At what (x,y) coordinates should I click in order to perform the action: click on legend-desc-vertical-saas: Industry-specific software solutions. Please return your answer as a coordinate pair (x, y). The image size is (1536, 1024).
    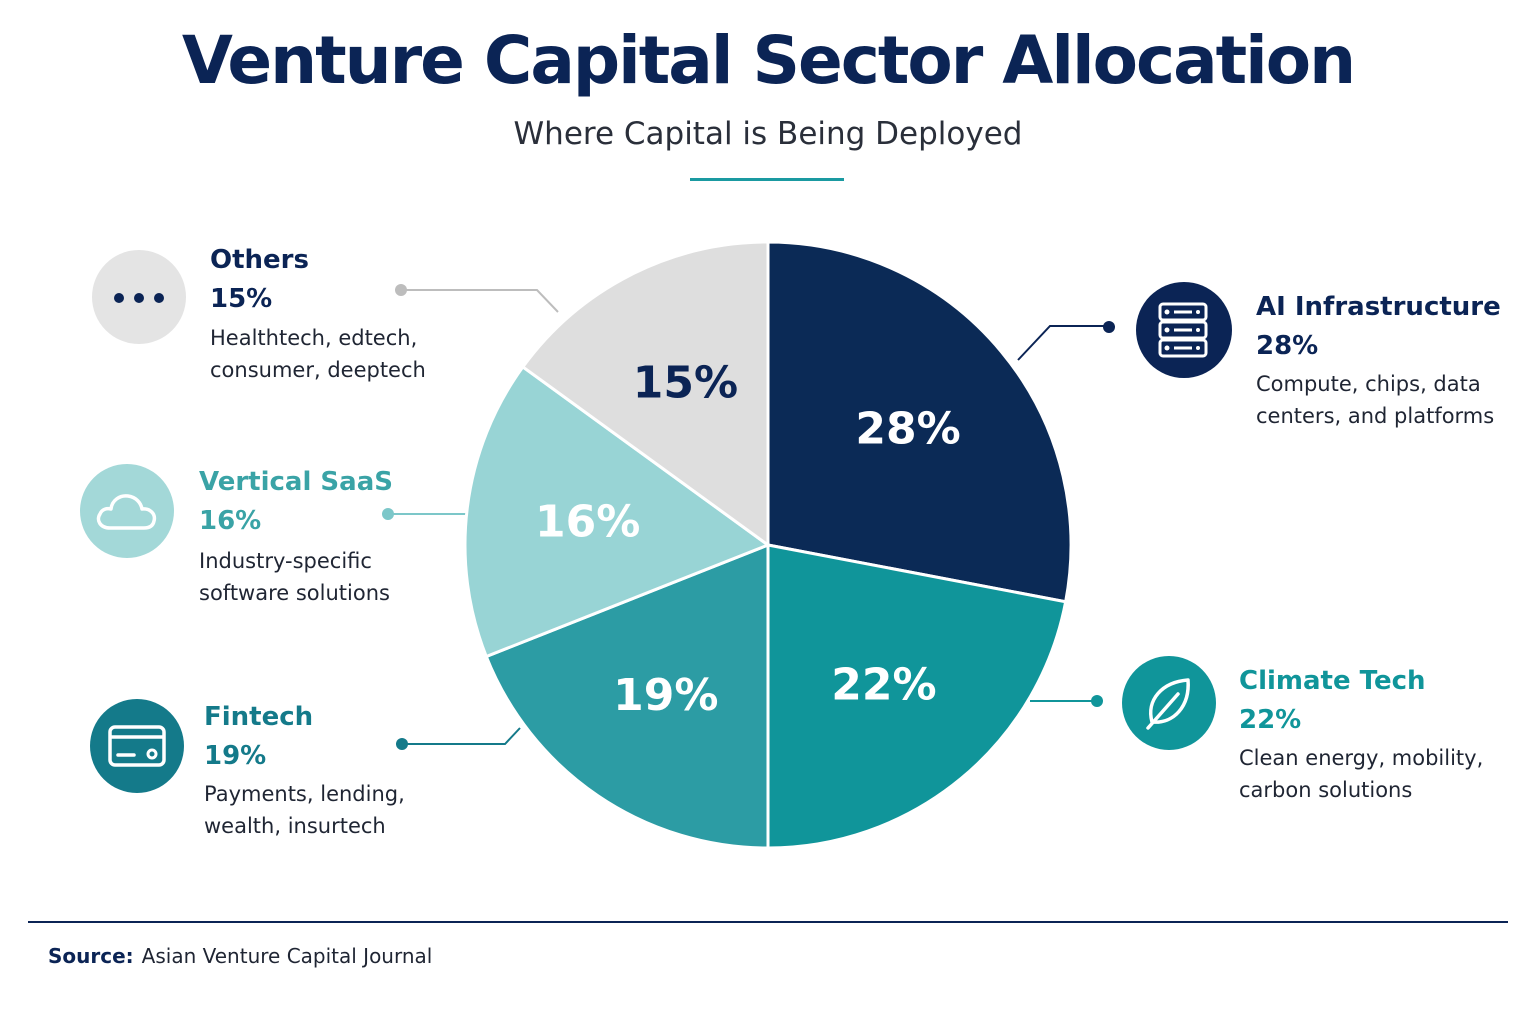
    Looking at the image, I should click on (349, 577).